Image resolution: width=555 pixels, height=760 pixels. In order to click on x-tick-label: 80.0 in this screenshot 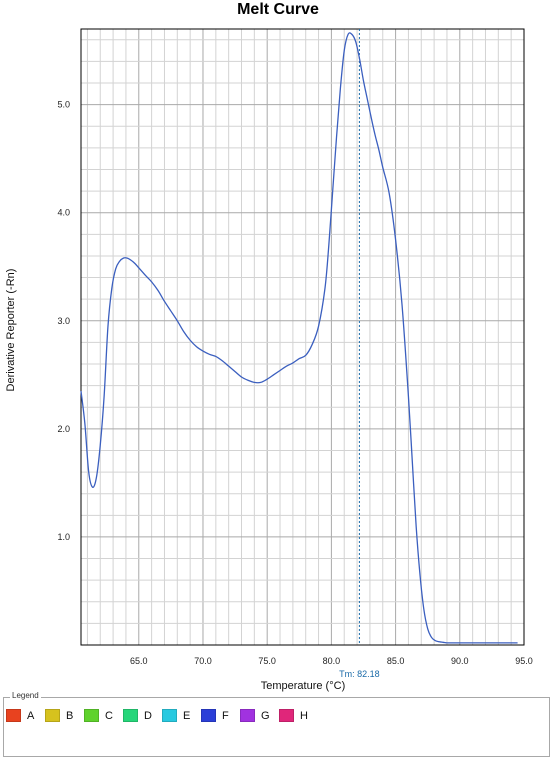, I will do `click(332, 661)`.